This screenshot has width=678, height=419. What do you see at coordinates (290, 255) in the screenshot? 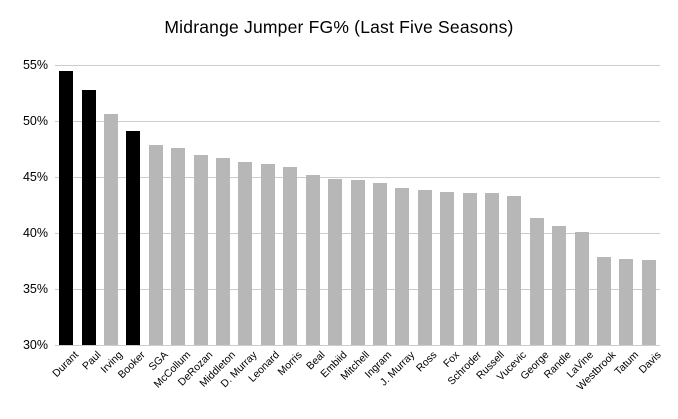
I see `bar-morris` at bounding box center [290, 255].